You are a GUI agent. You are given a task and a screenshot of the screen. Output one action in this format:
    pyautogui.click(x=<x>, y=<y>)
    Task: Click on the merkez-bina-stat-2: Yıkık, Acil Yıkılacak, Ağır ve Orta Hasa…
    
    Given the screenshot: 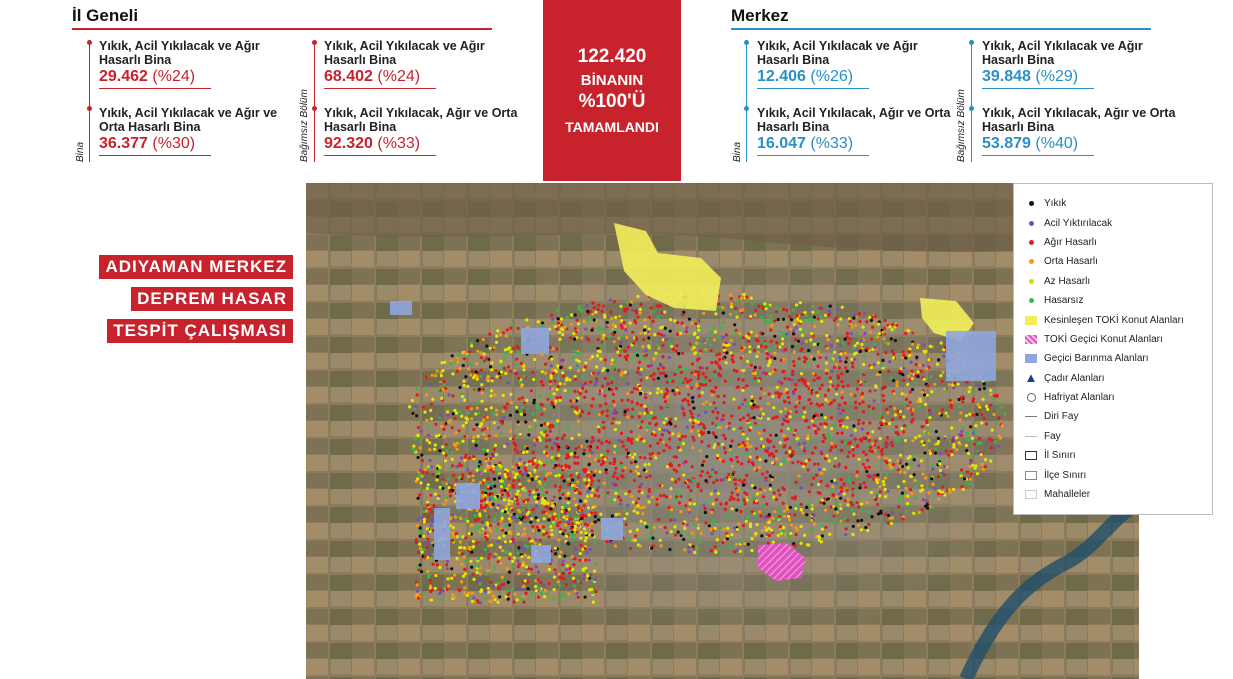 What is the action you would take?
    pyautogui.click(x=857, y=131)
    